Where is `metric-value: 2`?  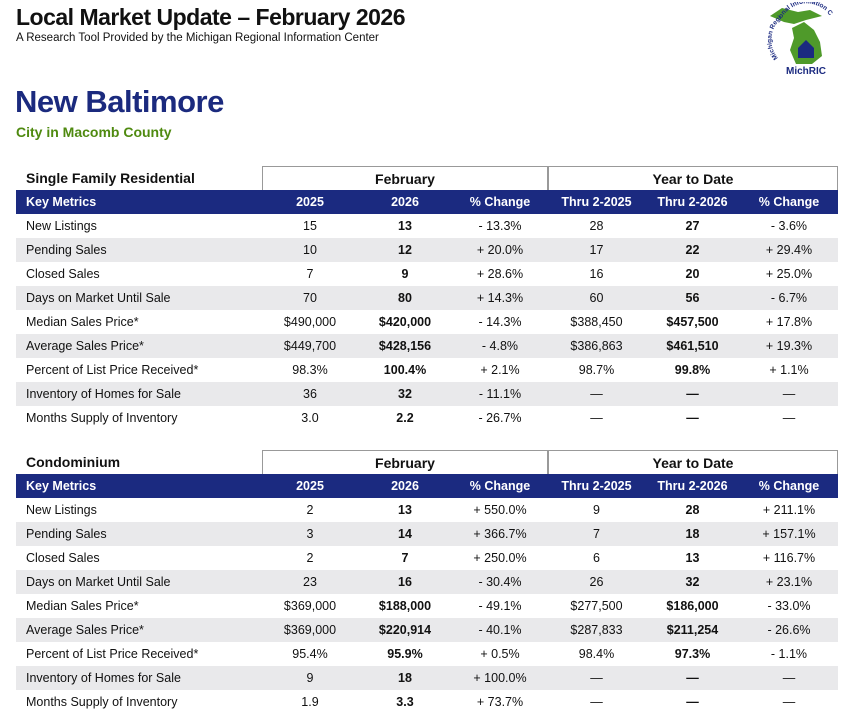
metric-value: 2 is located at coordinates (310, 558).